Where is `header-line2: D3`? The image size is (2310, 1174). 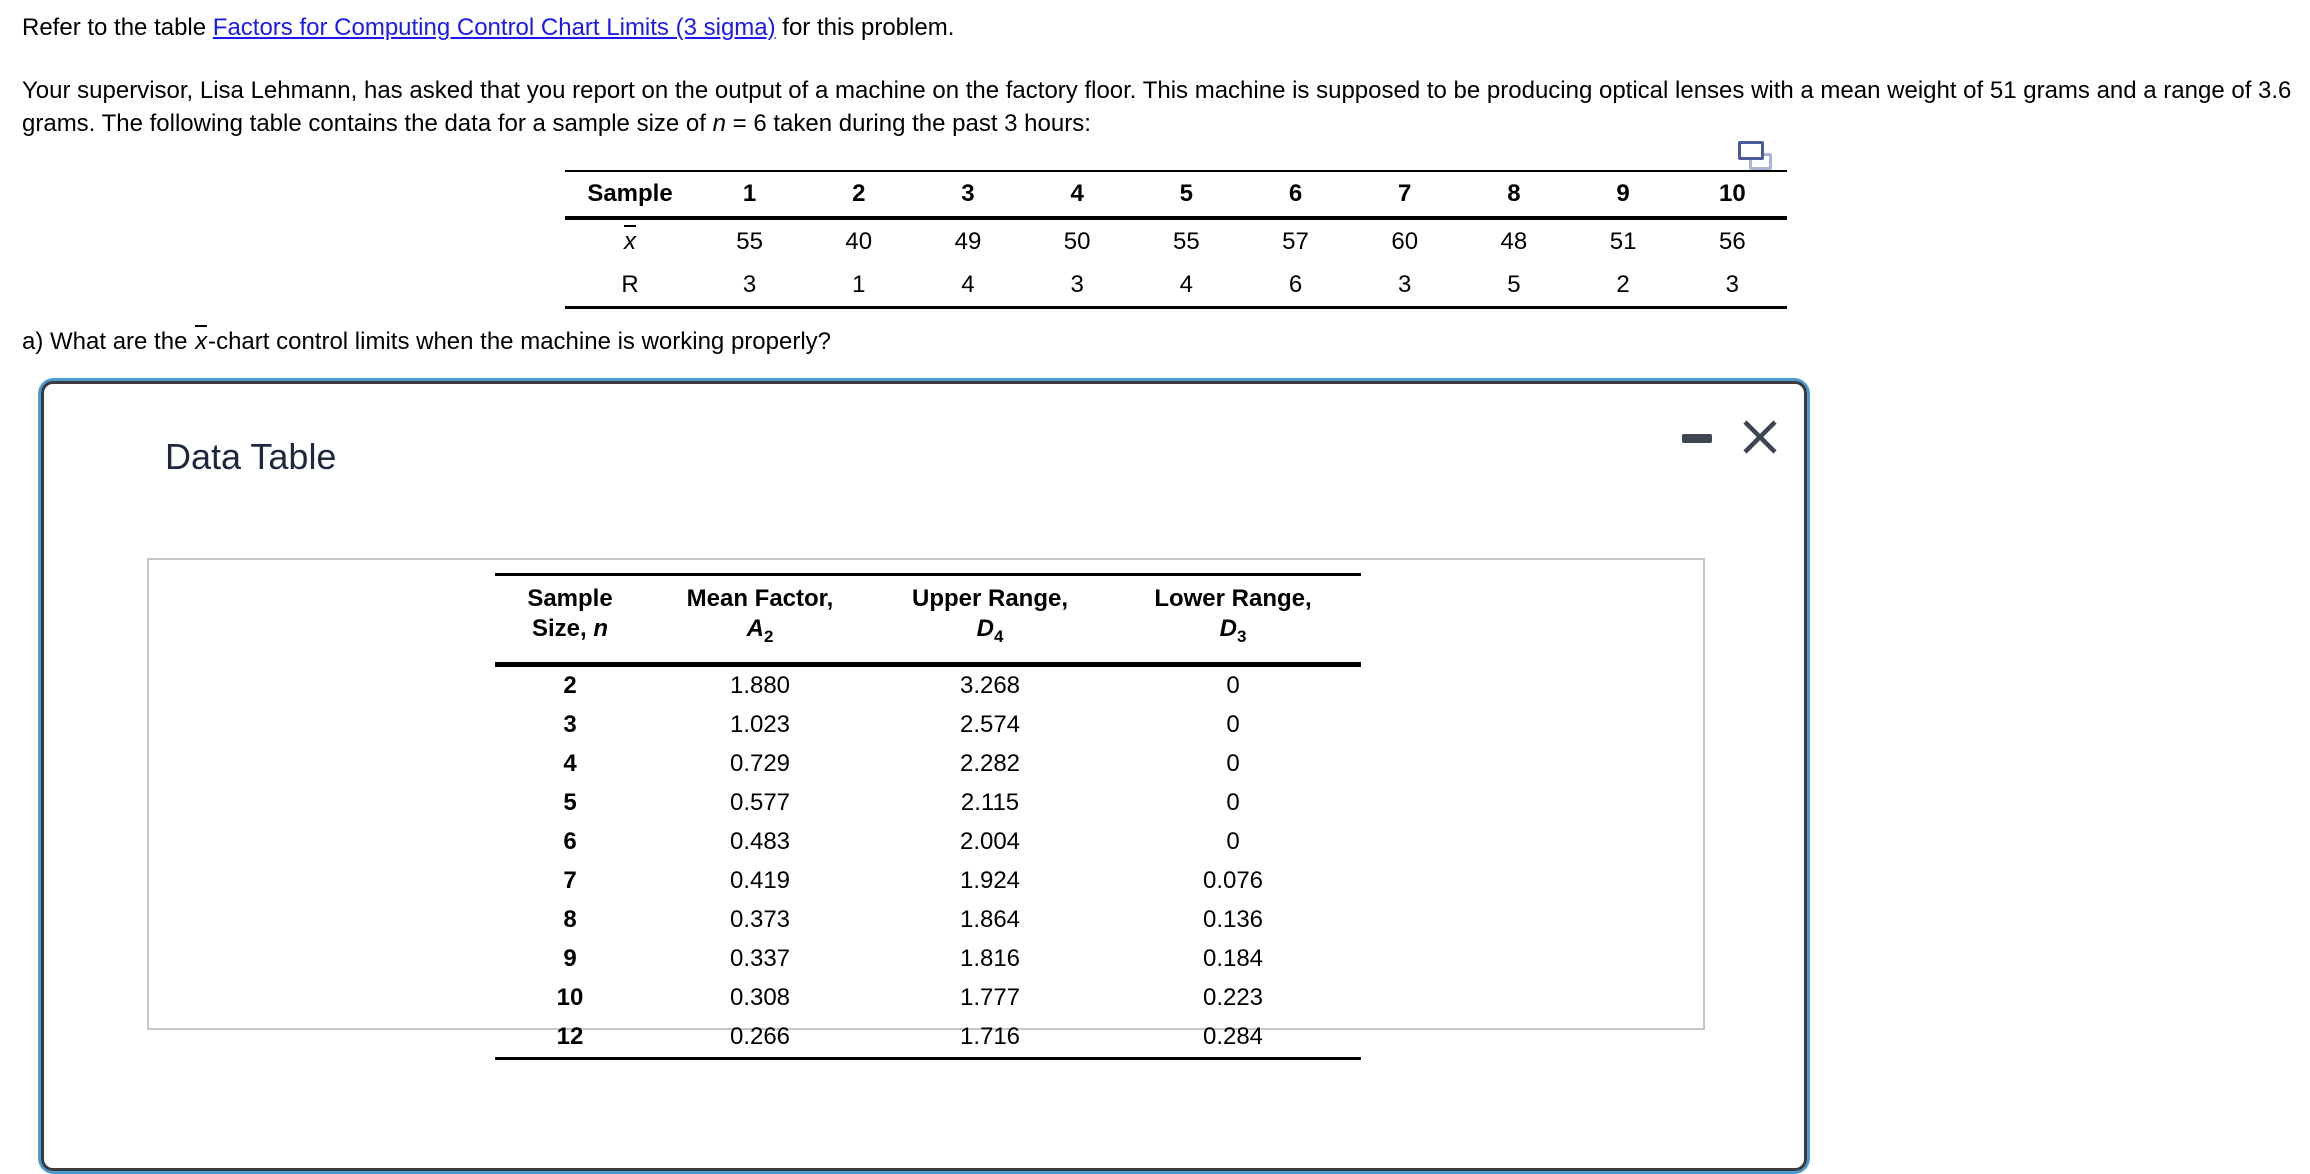 header-line2: D3 is located at coordinates (1233, 630).